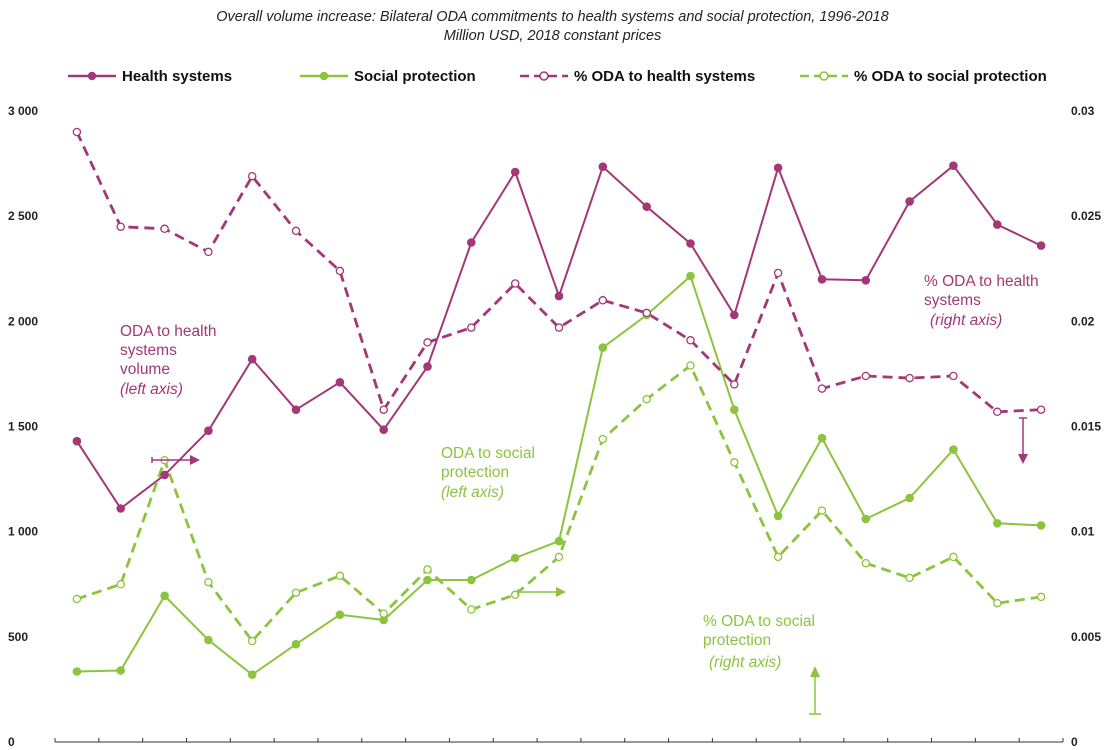 The image size is (1105, 750). Describe the element at coordinates (472, 492) in the screenshot. I see `annotation-social-volume-note: (left axis)` at that location.